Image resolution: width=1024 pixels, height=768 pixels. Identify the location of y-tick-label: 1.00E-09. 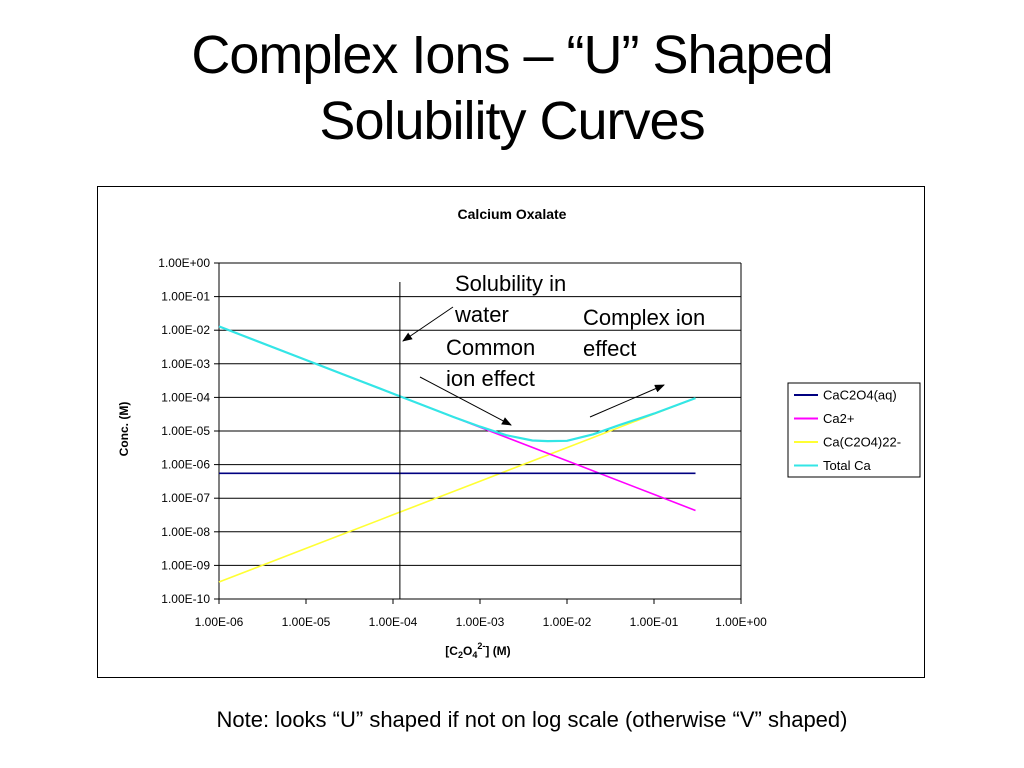
(185, 565).